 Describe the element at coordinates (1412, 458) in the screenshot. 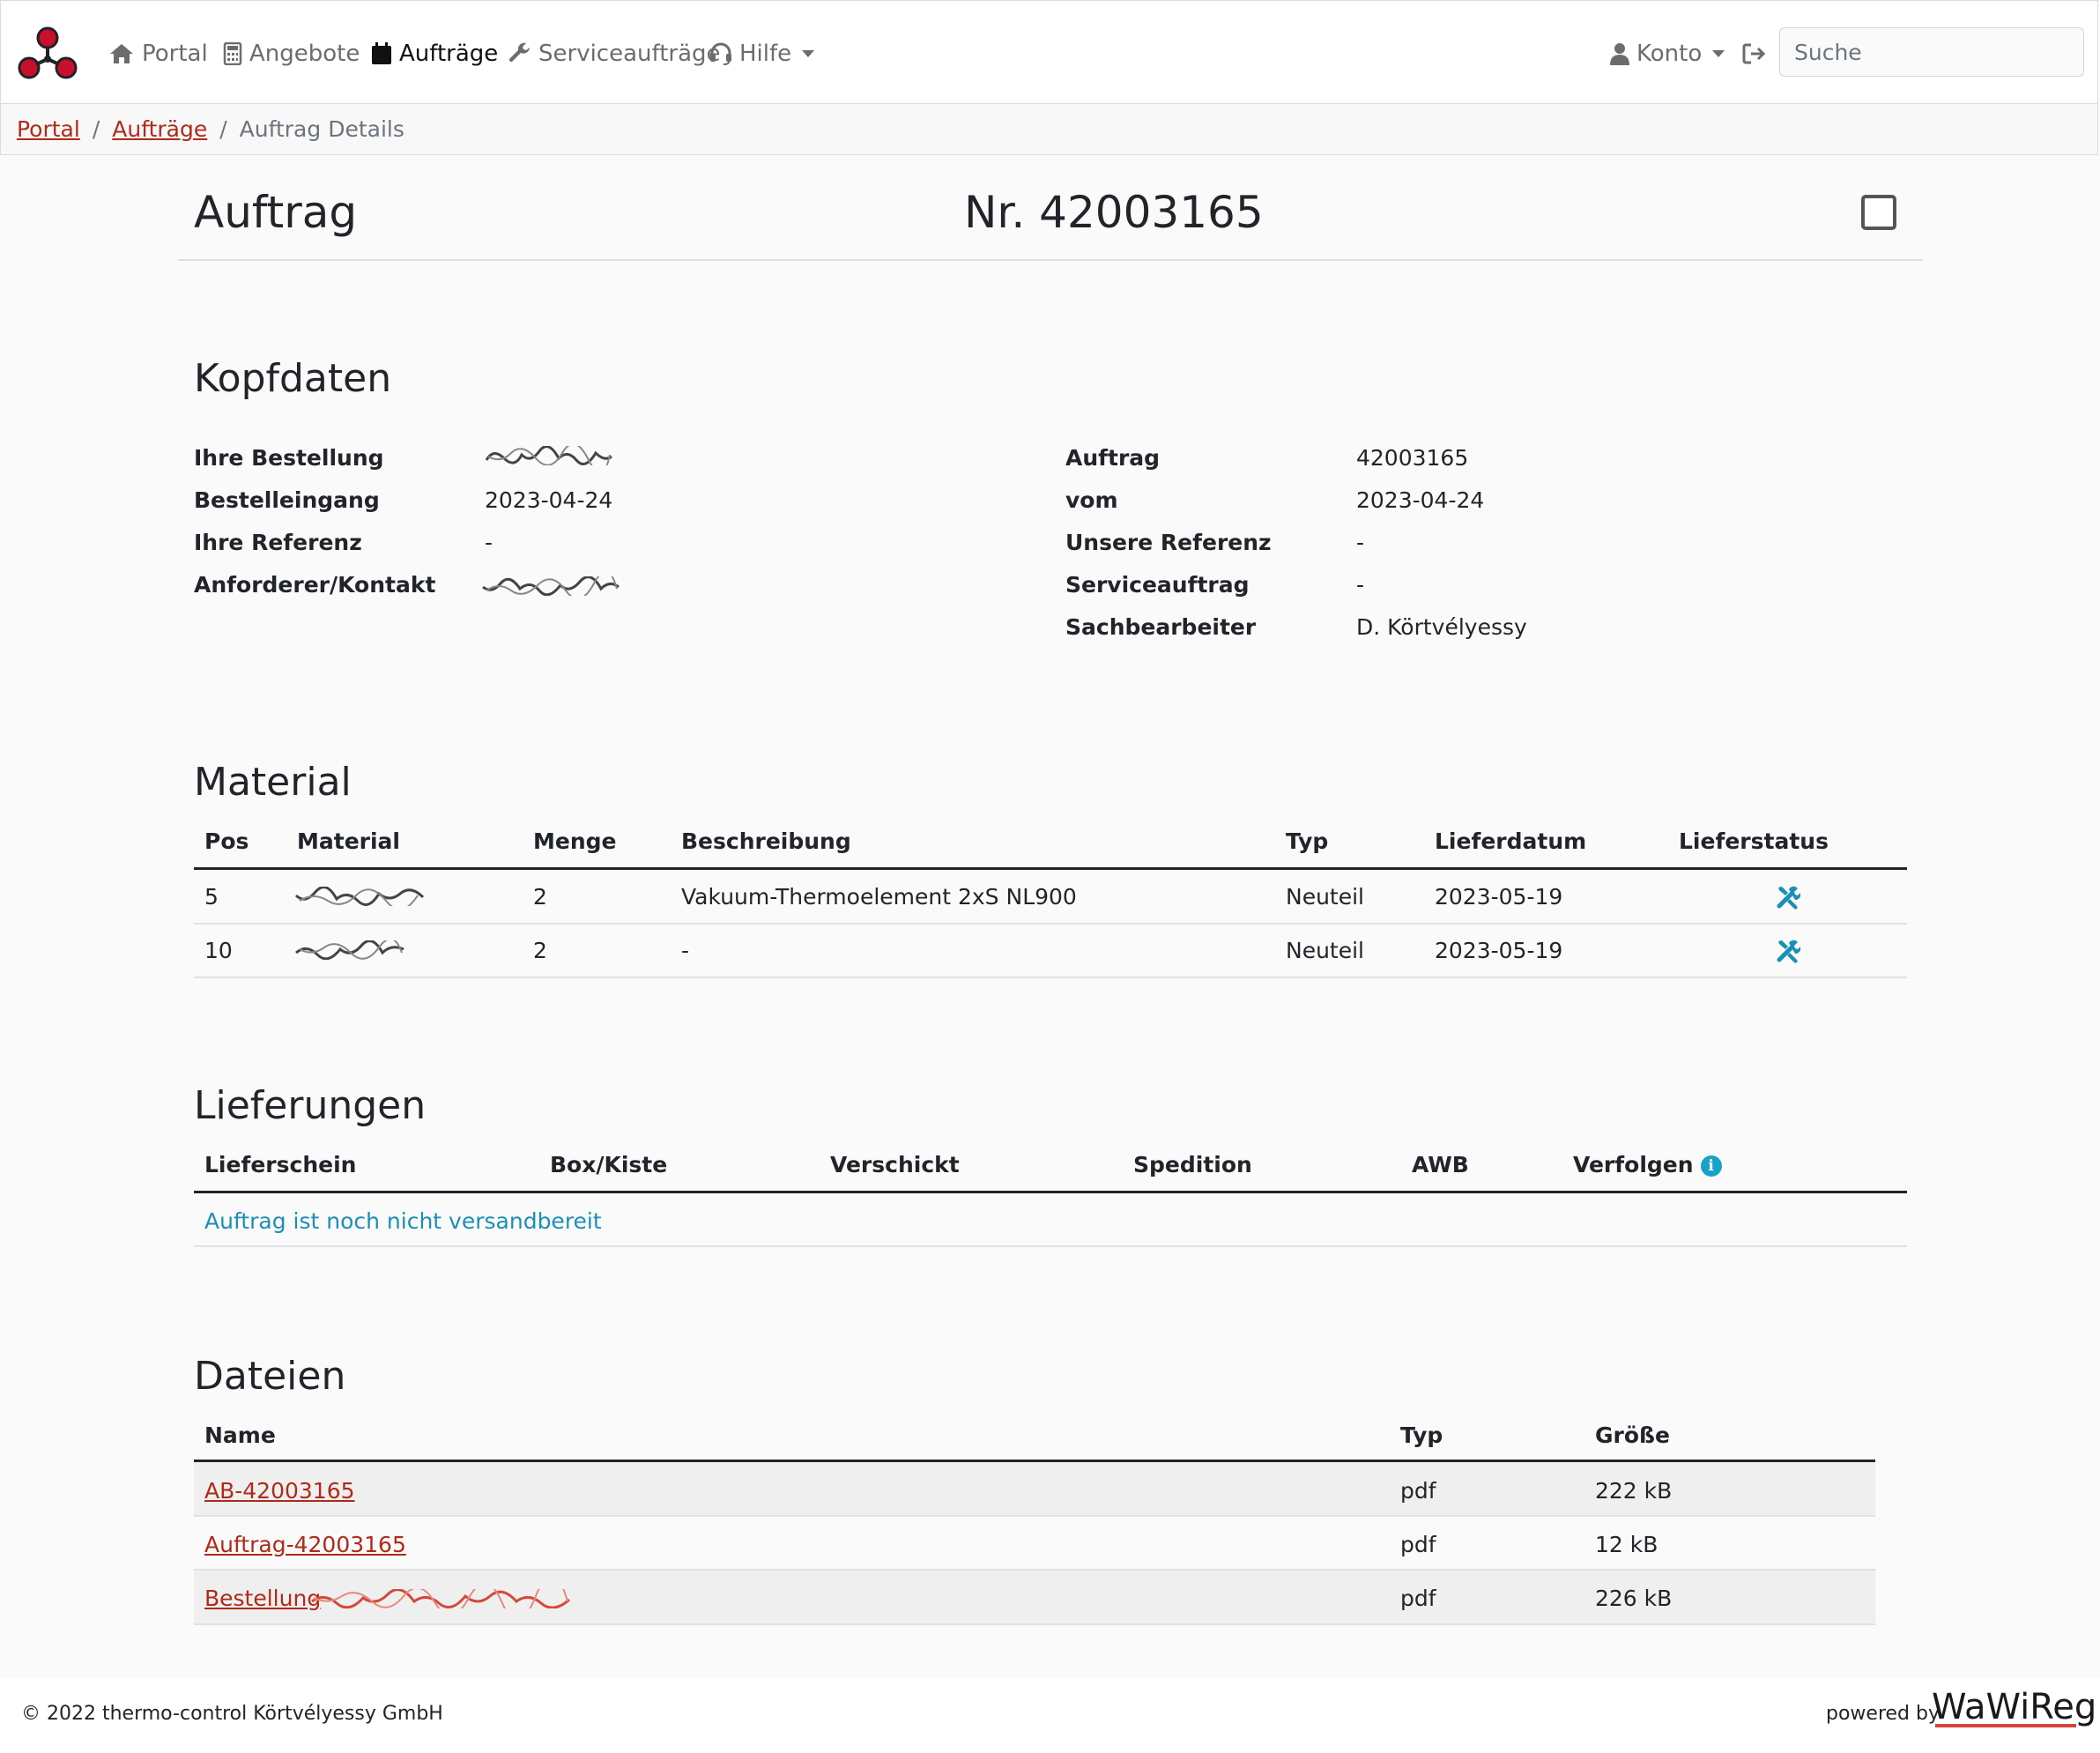

I see `value-auftrag: 42003165` at that location.